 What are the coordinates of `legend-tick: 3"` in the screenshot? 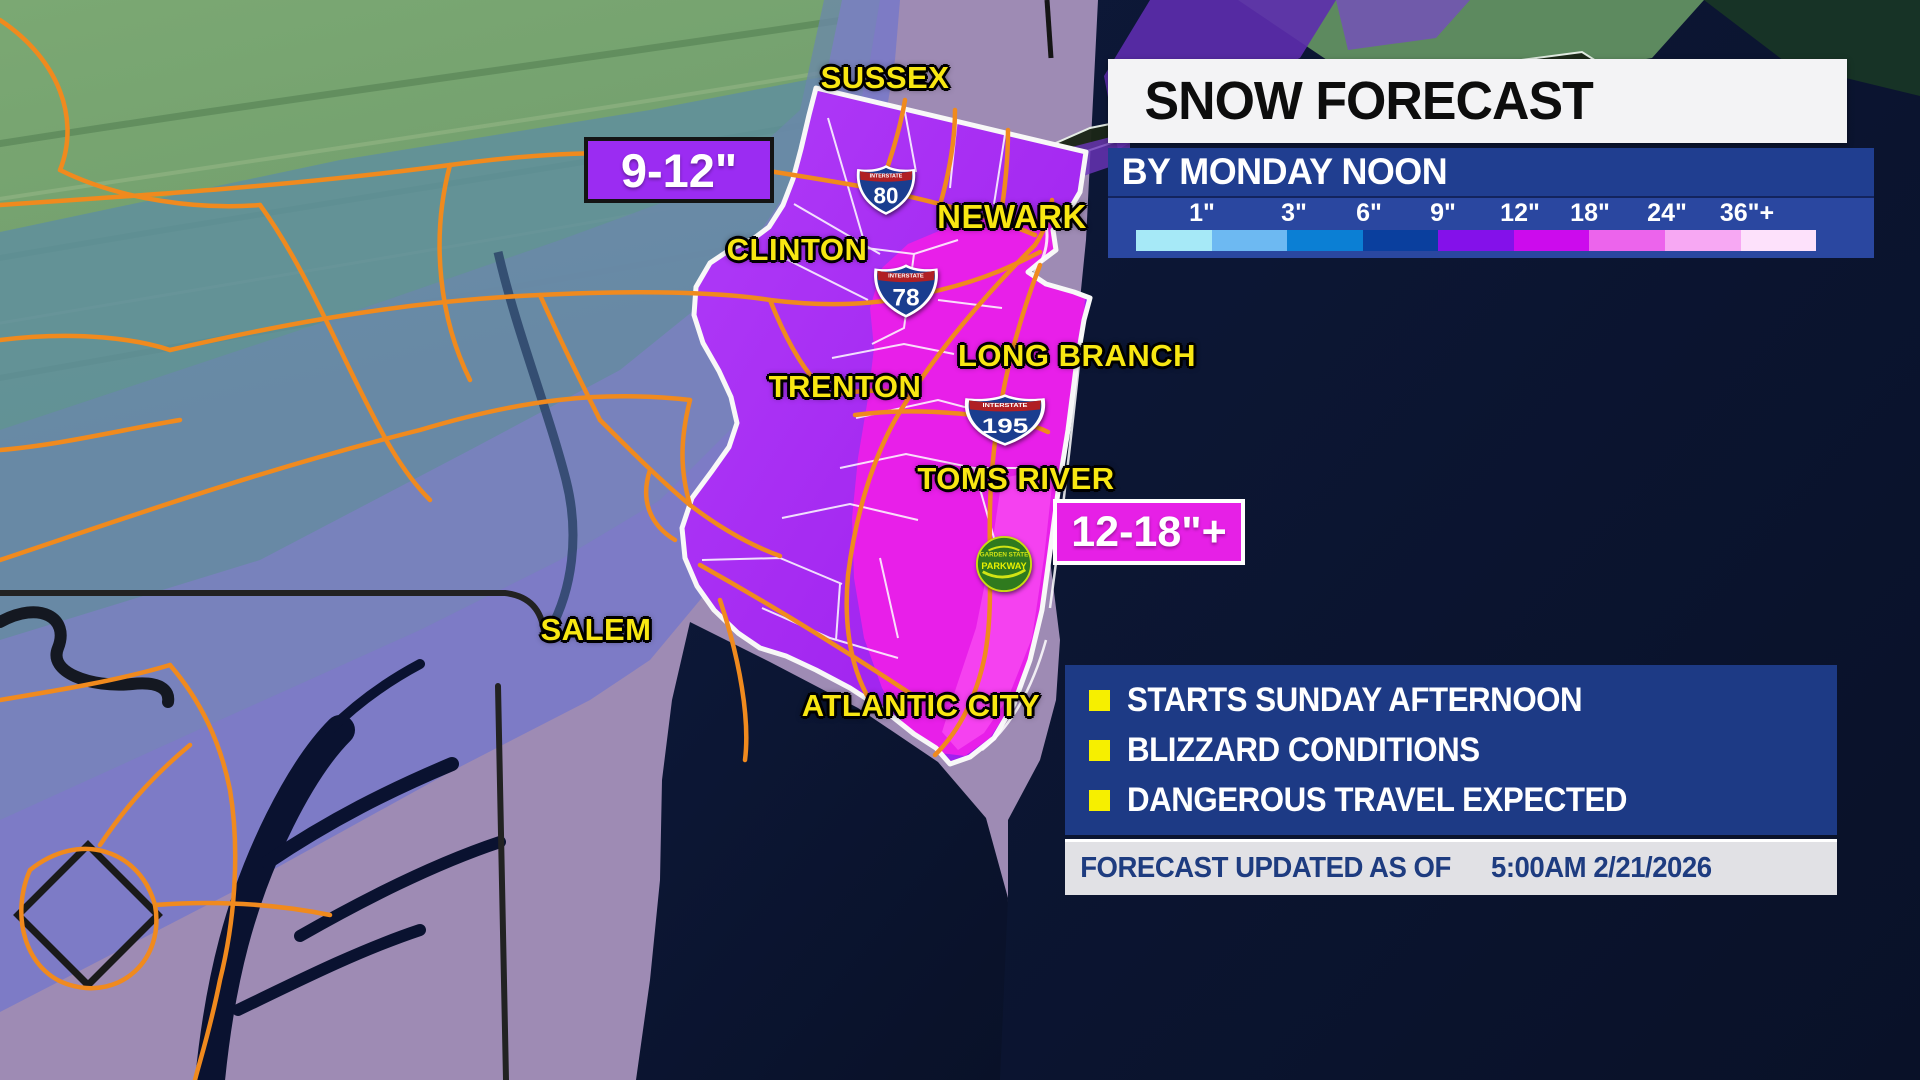 It's located at (1294, 213).